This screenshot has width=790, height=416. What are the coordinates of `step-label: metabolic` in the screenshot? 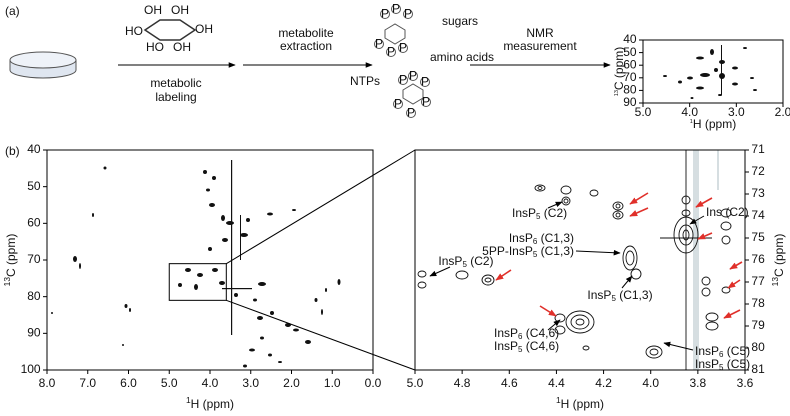 It's located at (175, 83).